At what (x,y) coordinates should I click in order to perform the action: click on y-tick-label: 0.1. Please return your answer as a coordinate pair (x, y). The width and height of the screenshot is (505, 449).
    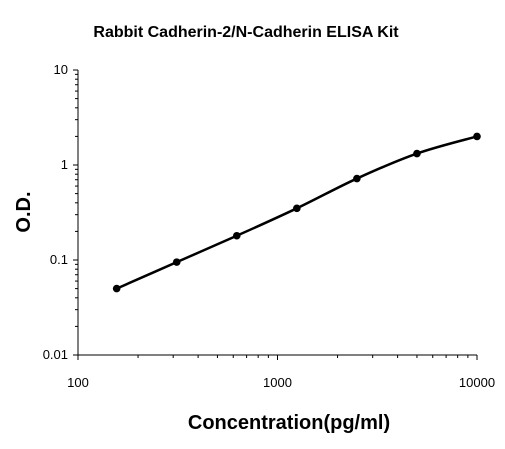
    Looking at the image, I should click on (59, 259).